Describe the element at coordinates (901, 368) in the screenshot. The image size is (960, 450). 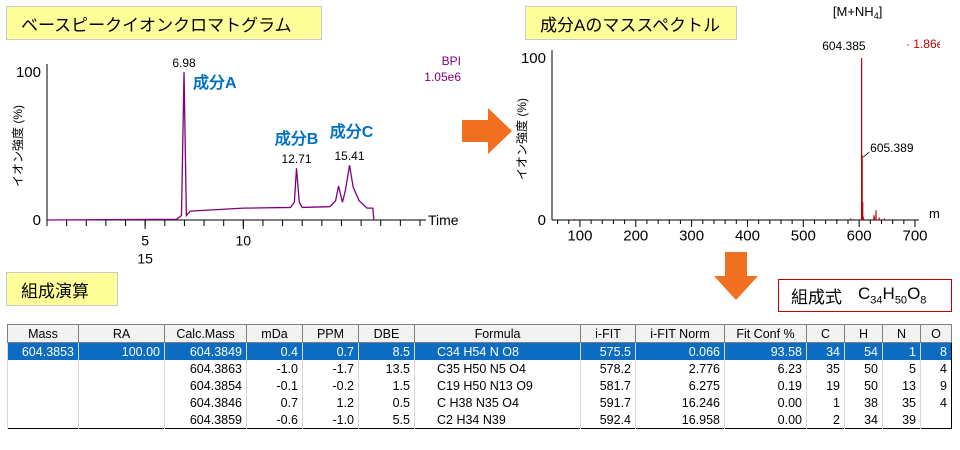
I see `table-cell: 5` at that location.